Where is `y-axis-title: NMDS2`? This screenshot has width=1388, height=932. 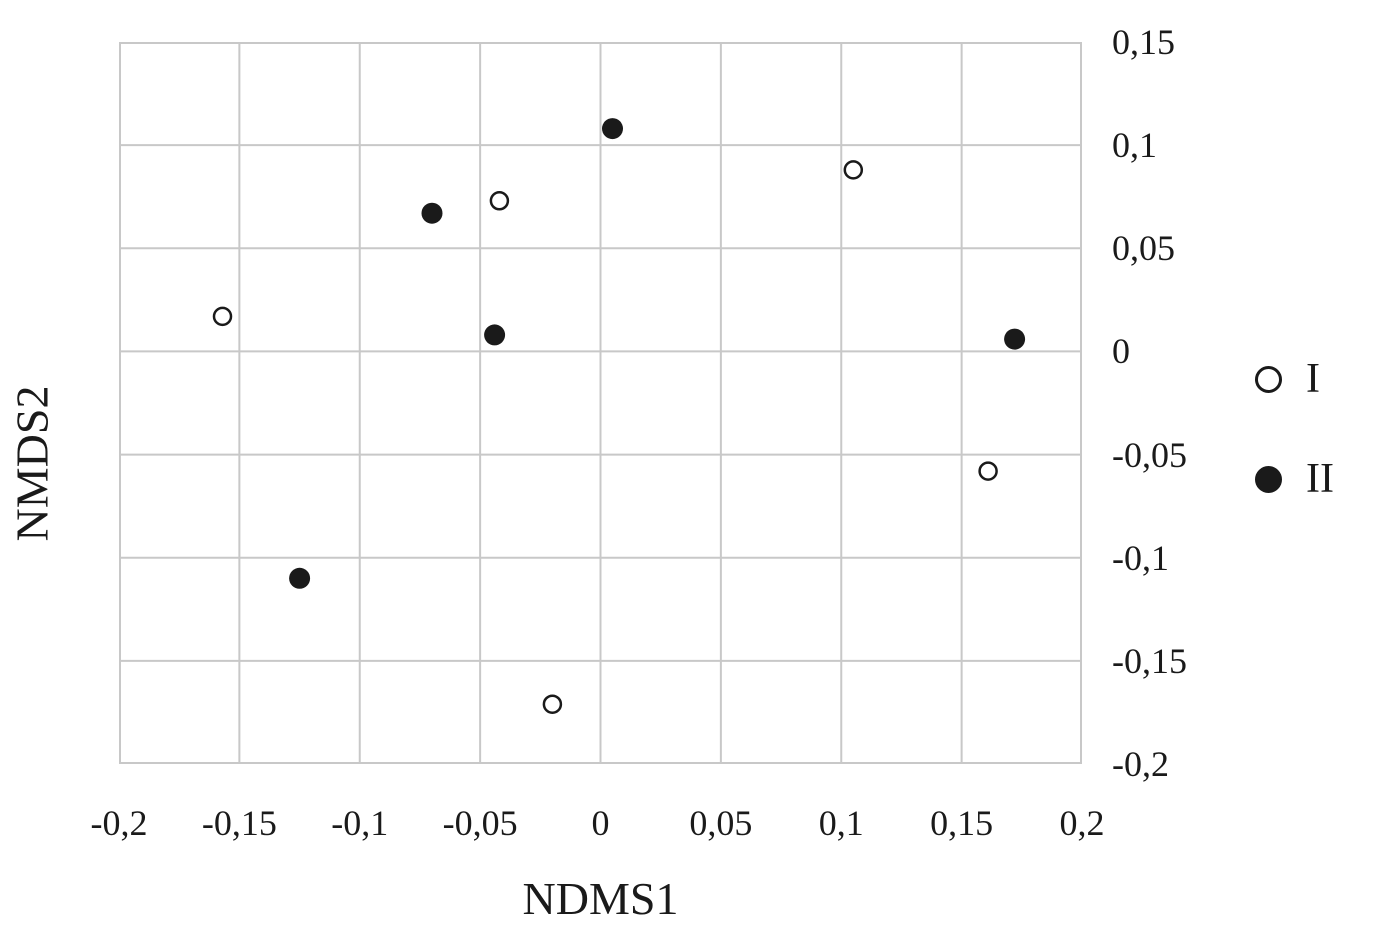 y-axis-title: NMDS2 is located at coordinates (32, 463).